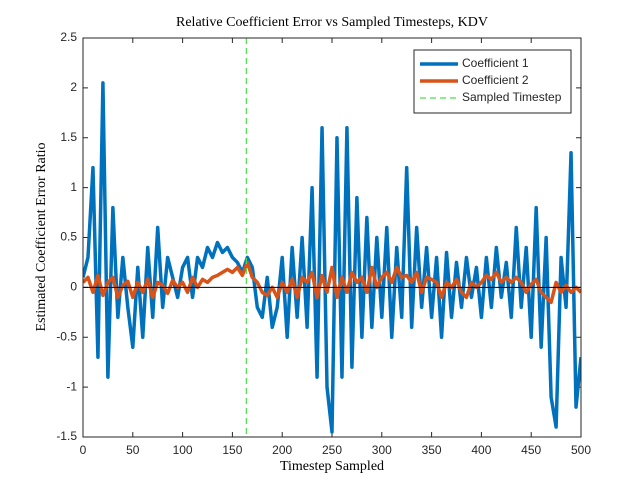  Describe the element at coordinates (68, 137) in the screenshot. I see `y-tick-label: 1.5` at that location.